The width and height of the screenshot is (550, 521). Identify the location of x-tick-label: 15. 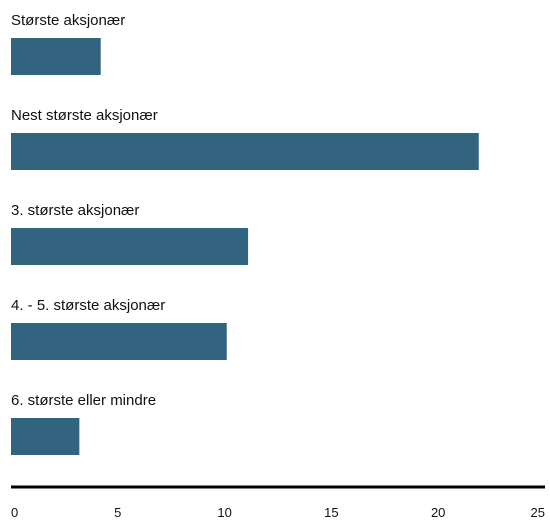
(331, 512).